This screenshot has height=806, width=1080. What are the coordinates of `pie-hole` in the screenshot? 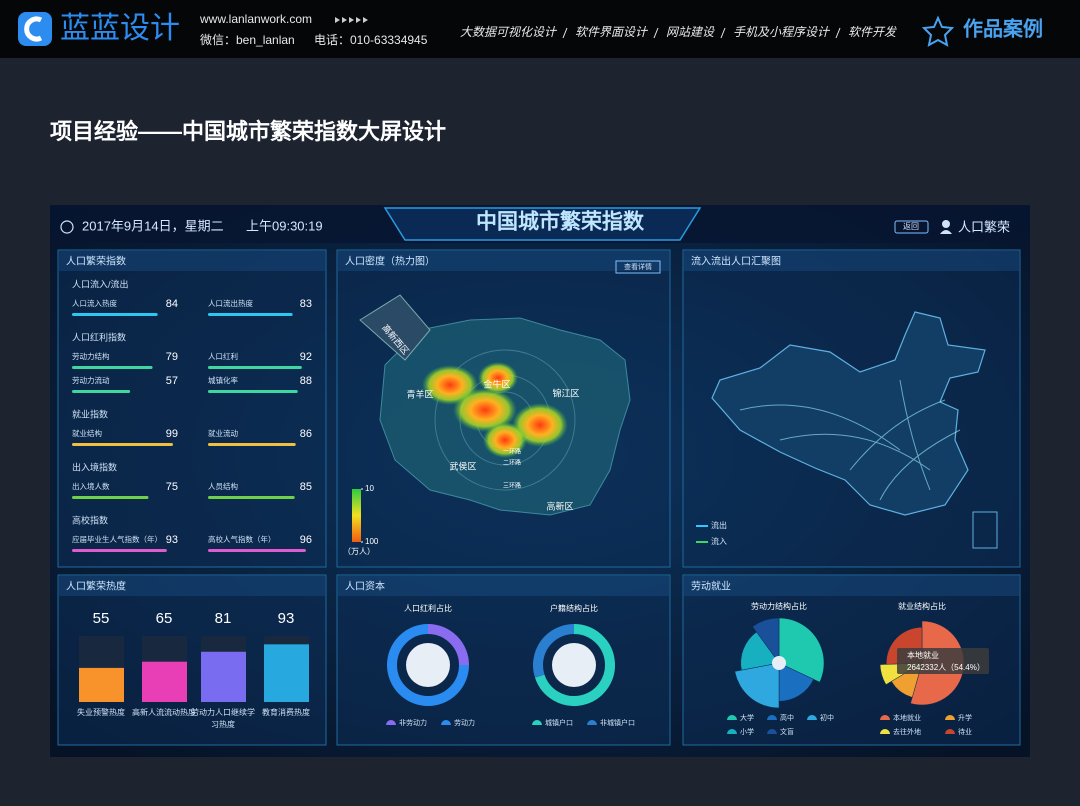 It's located at (779, 663).